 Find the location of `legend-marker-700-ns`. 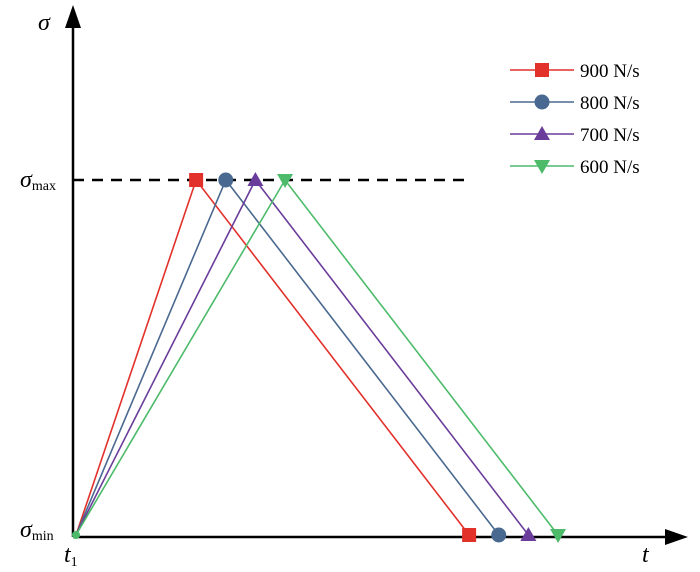

legend-marker-700-ns is located at coordinates (542, 133).